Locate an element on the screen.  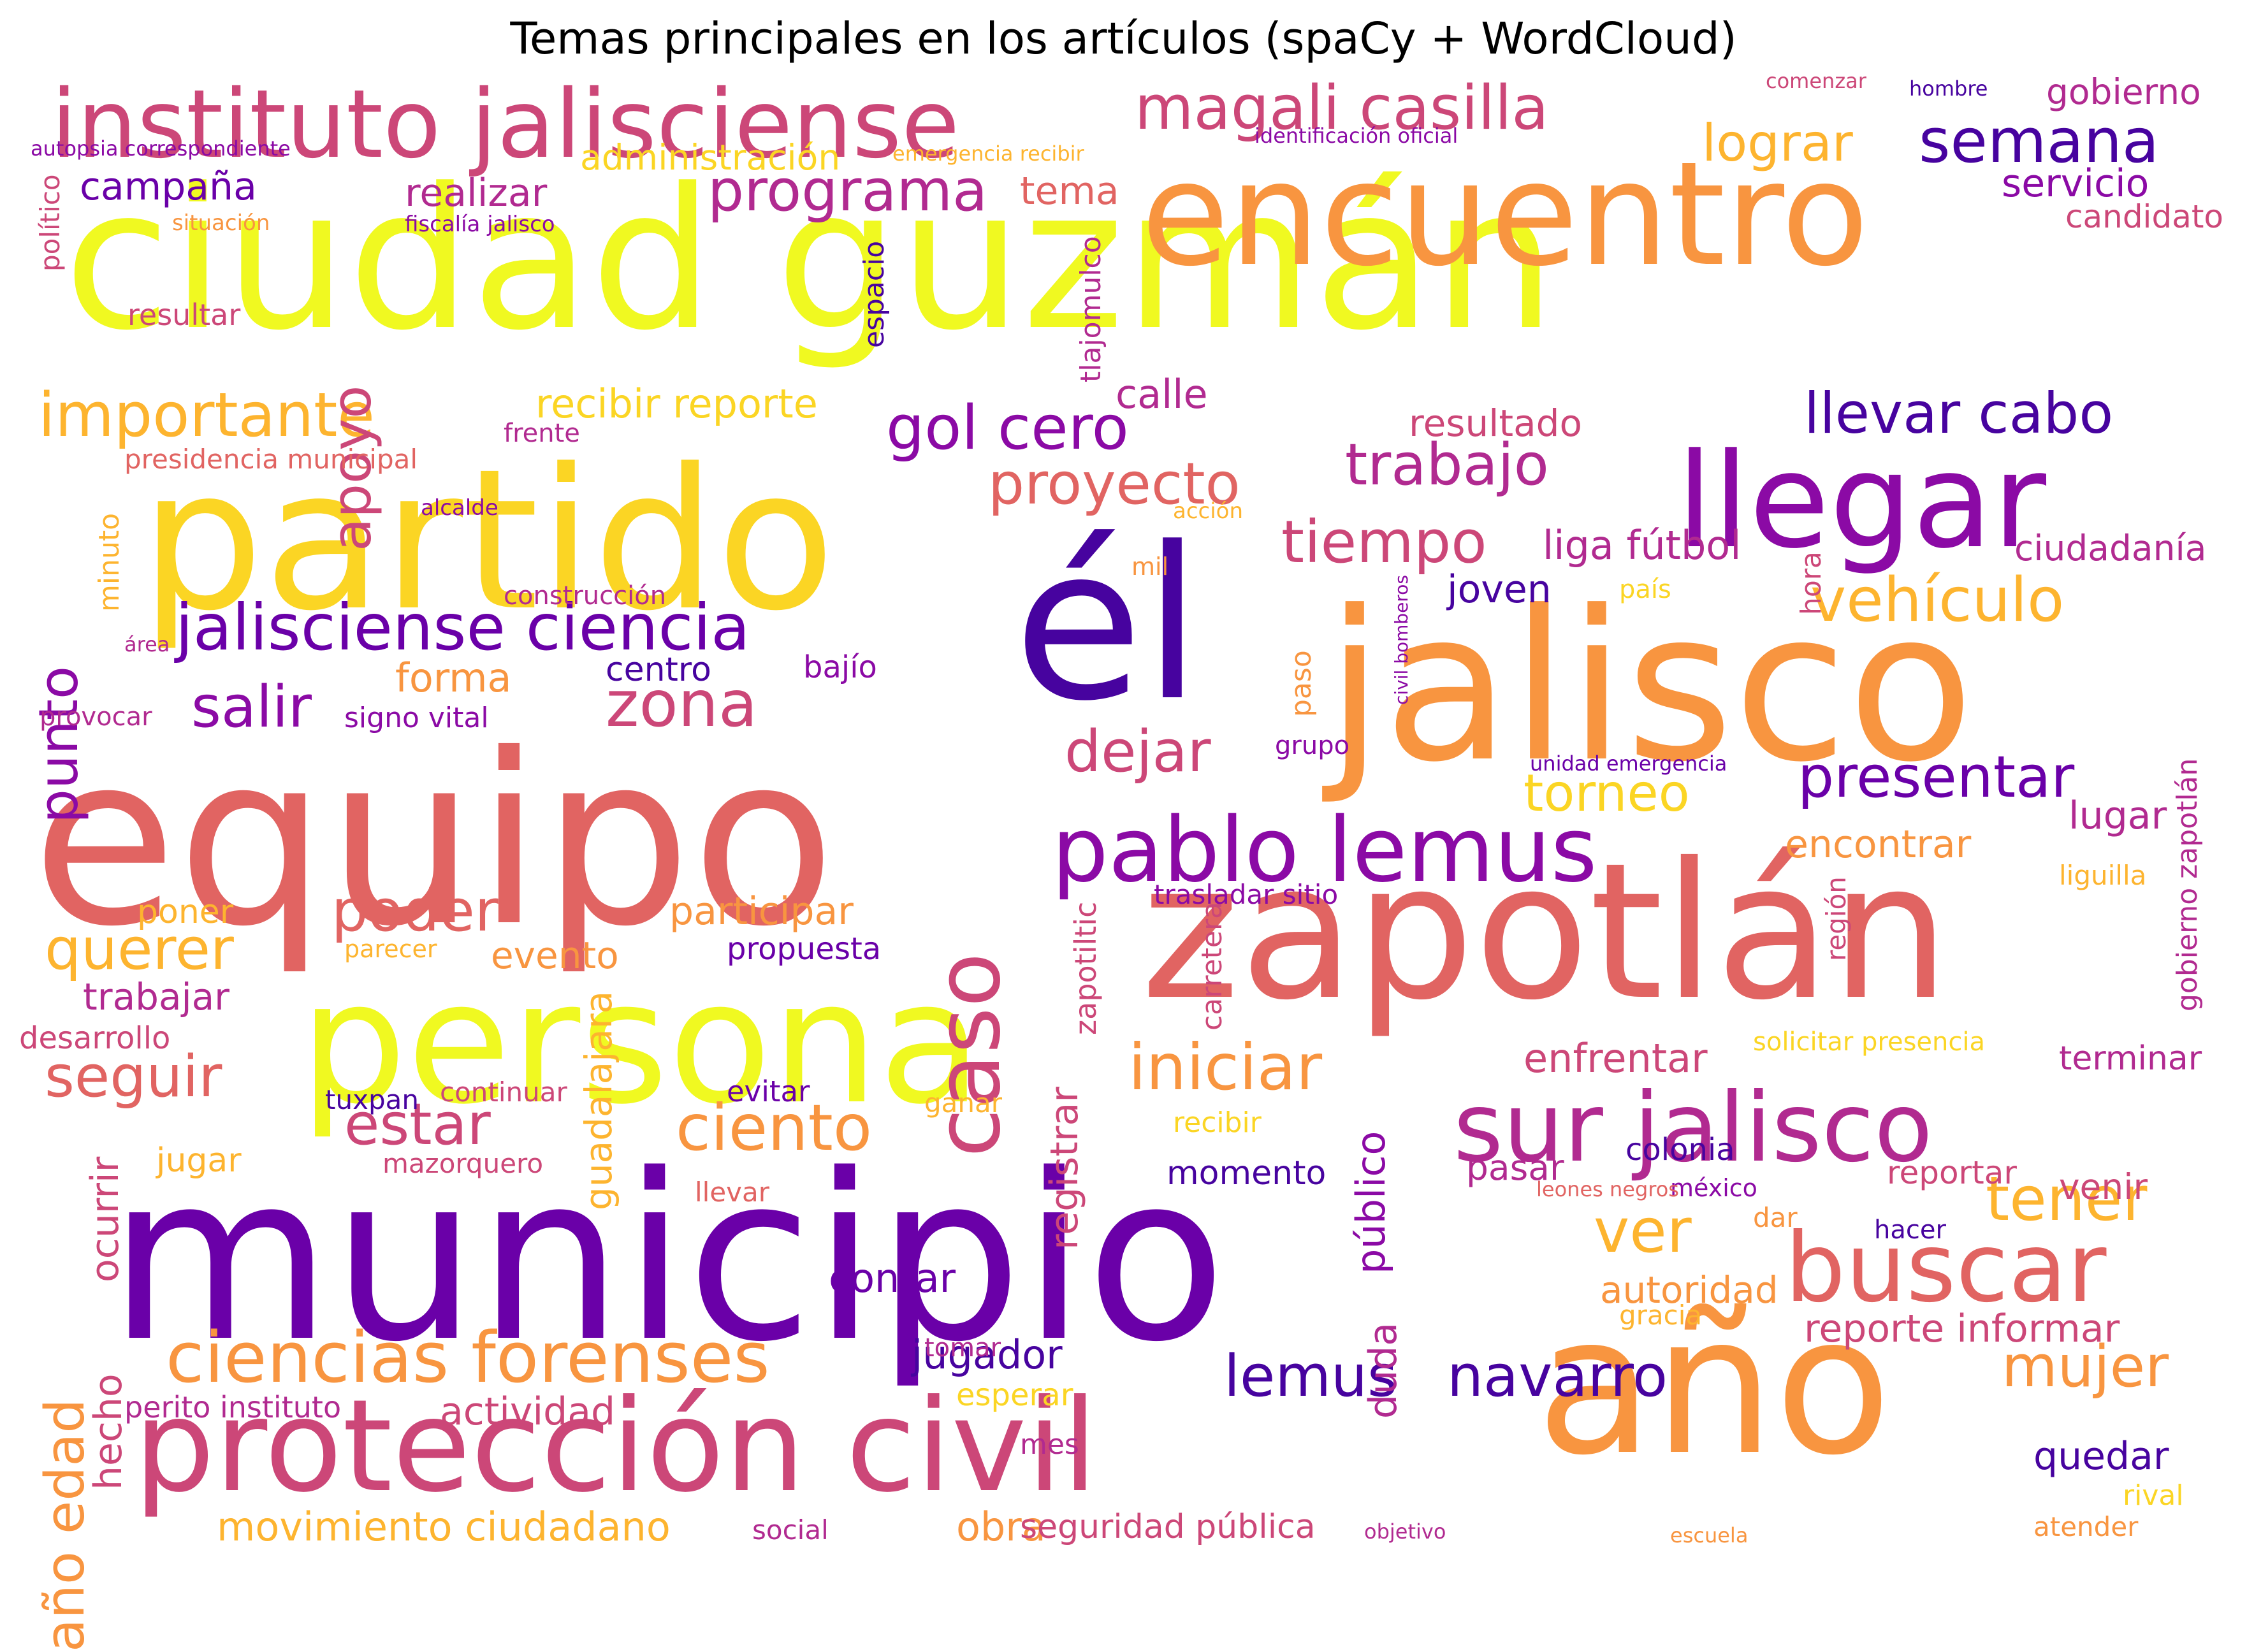
word: trasladar sitio is located at coordinates (1246, 894).